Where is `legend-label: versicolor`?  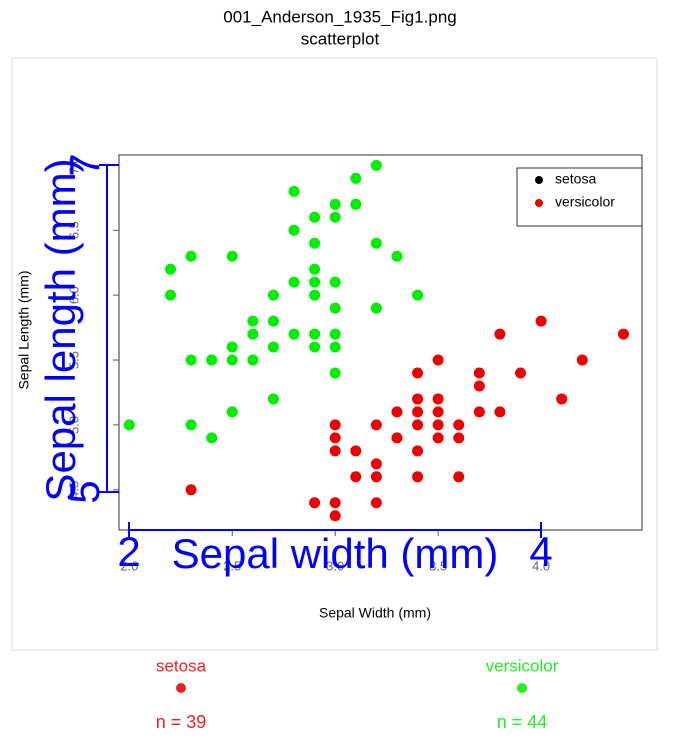 legend-label: versicolor is located at coordinates (585, 202).